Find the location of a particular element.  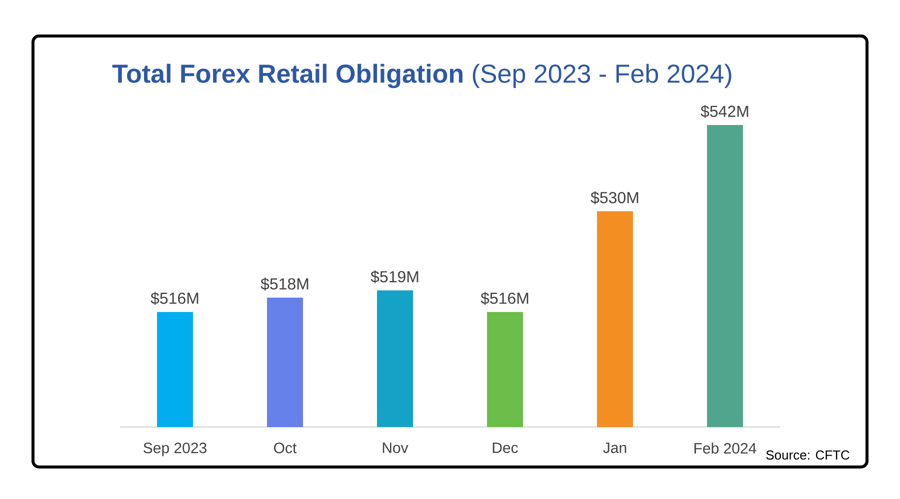

data-label: $542M is located at coordinates (724, 111).